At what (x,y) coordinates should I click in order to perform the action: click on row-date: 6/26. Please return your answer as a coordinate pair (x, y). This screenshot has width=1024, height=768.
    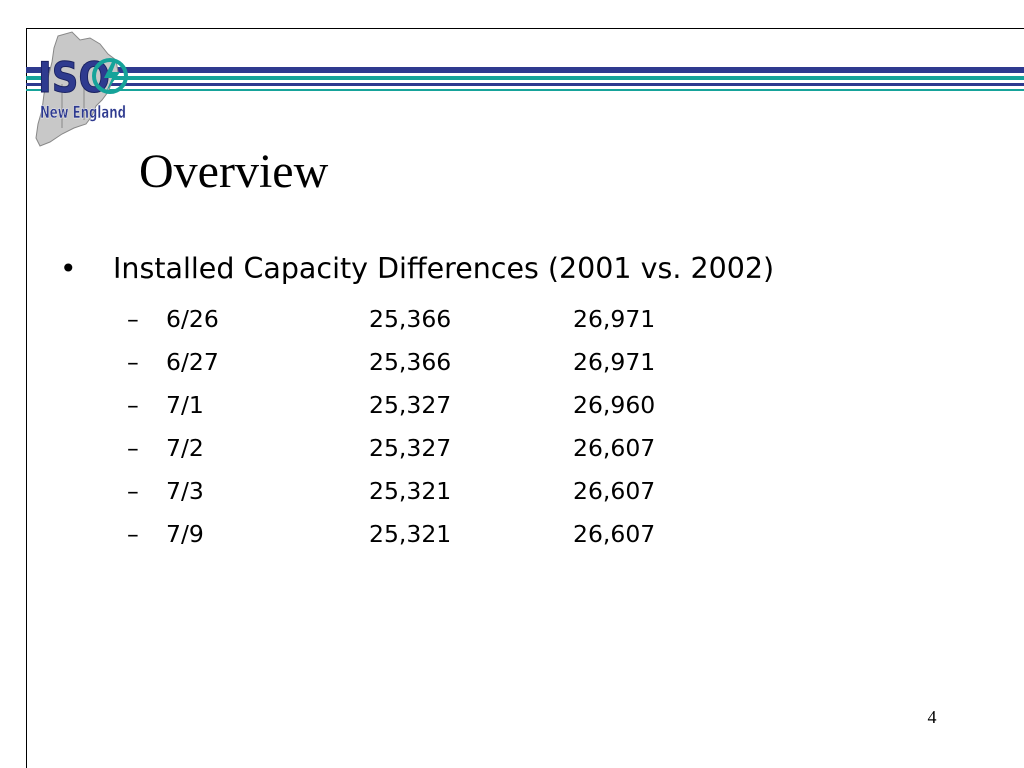
    Looking at the image, I should click on (192, 319).